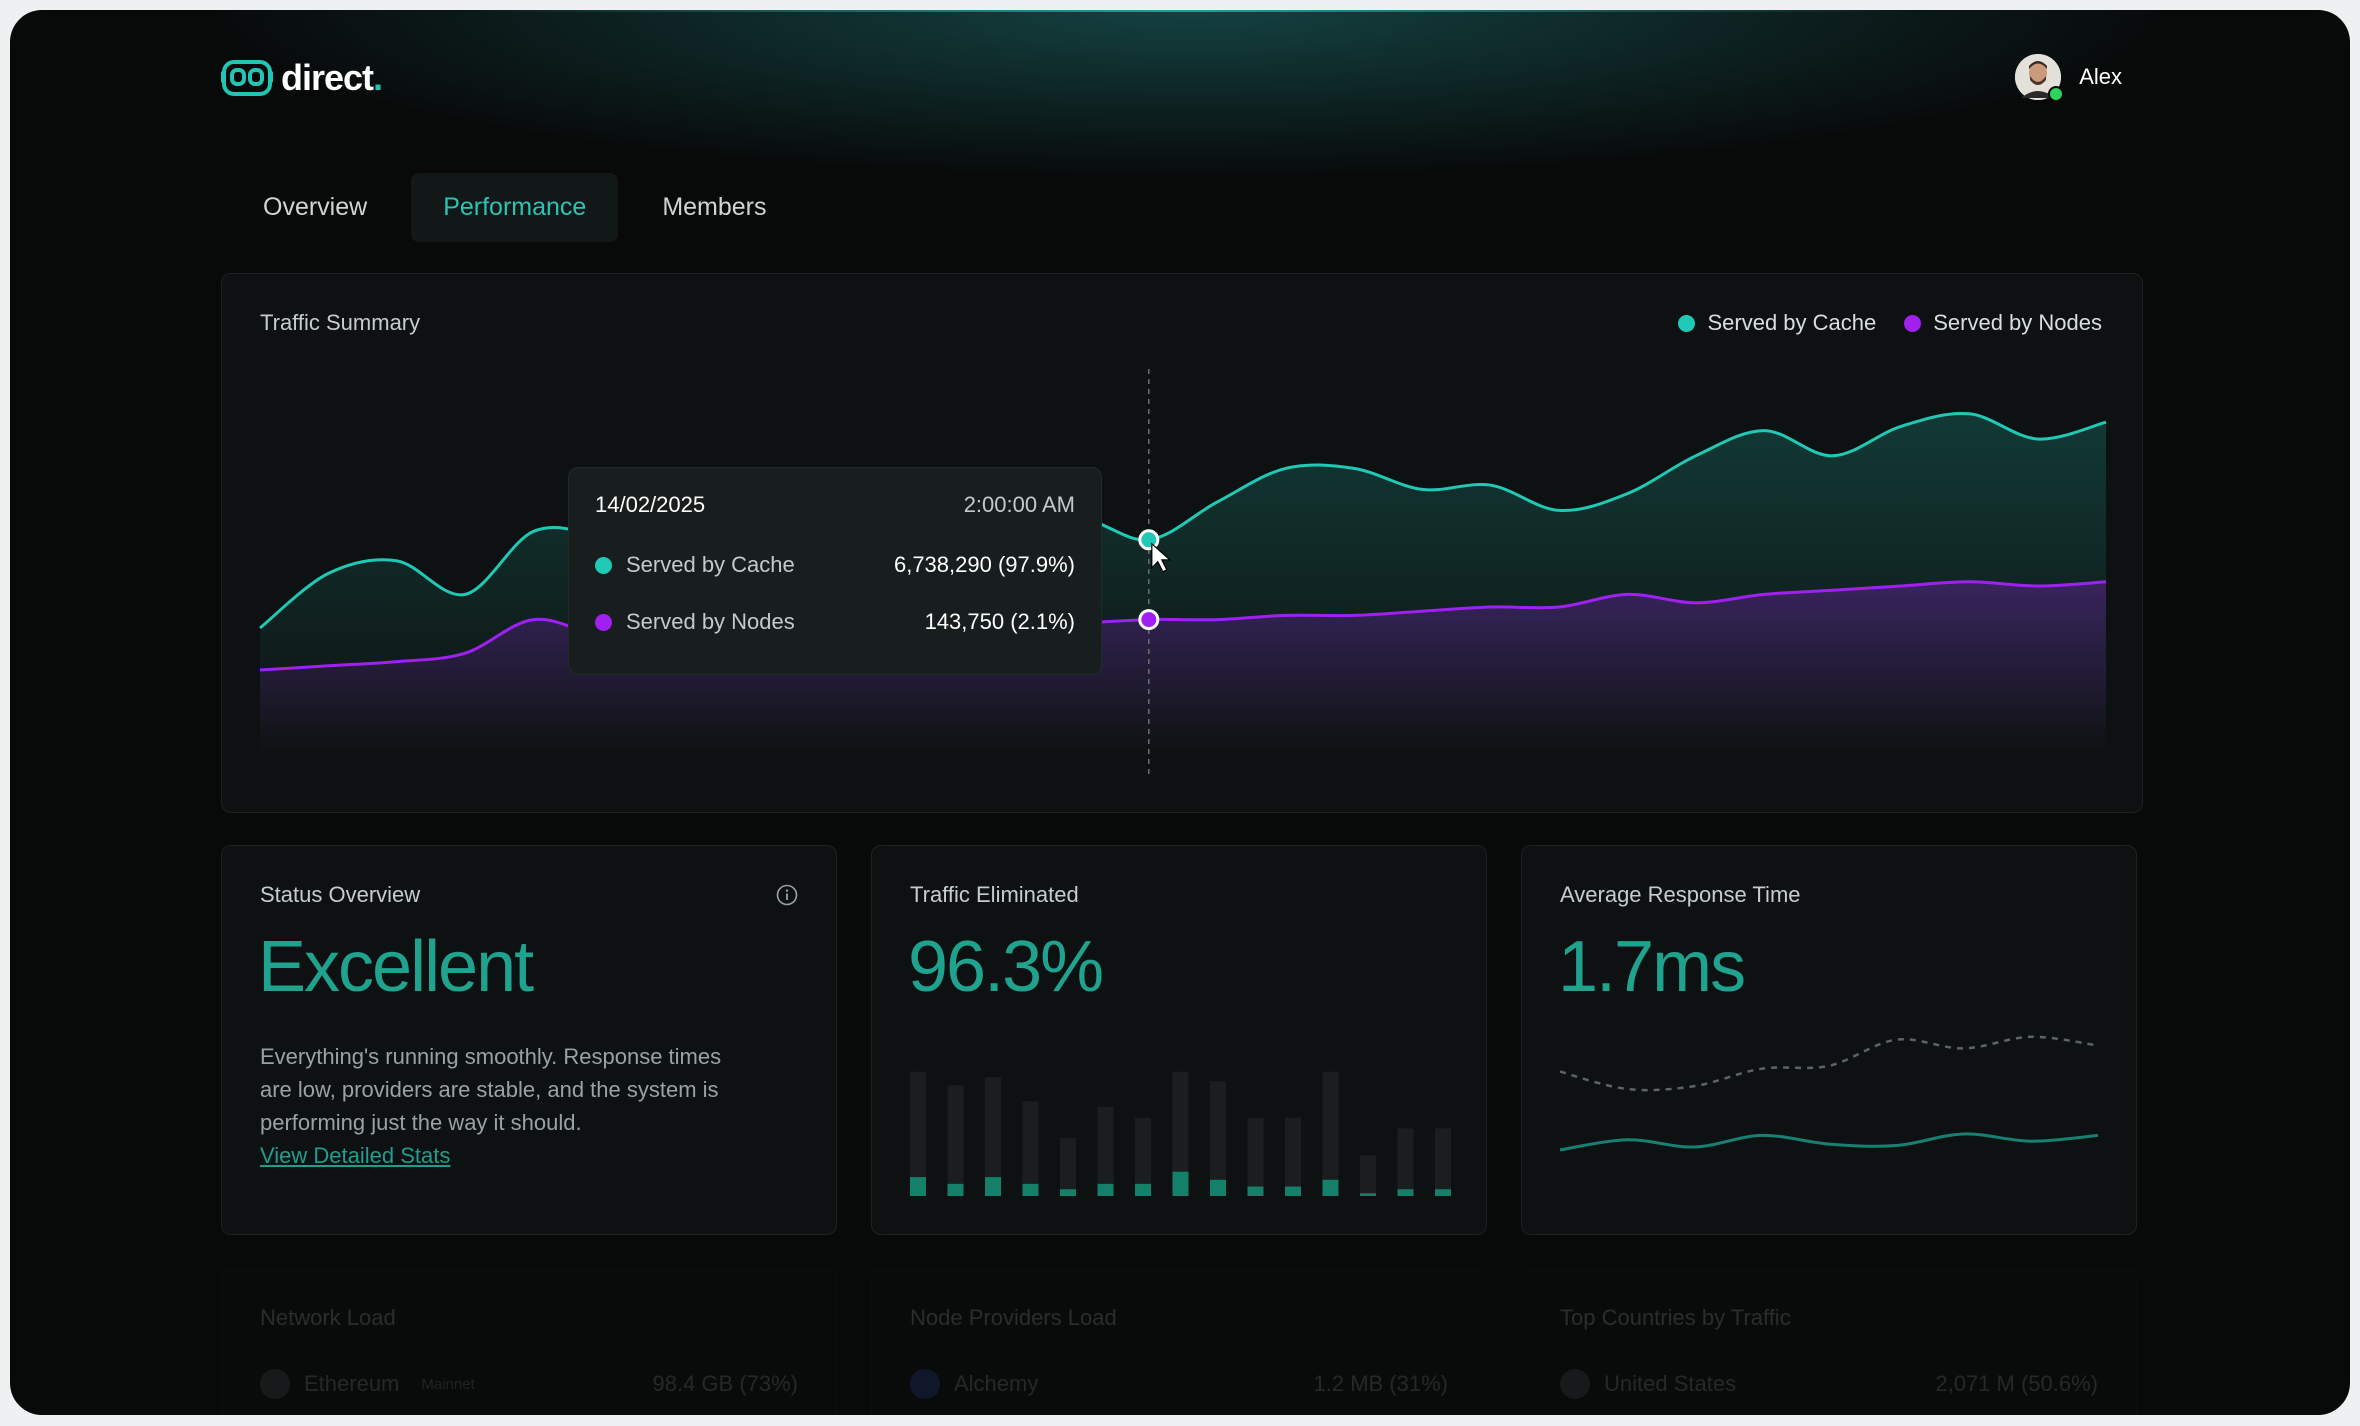  I want to click on network-load-row-tag: Mainnet, so click(448, 1384).